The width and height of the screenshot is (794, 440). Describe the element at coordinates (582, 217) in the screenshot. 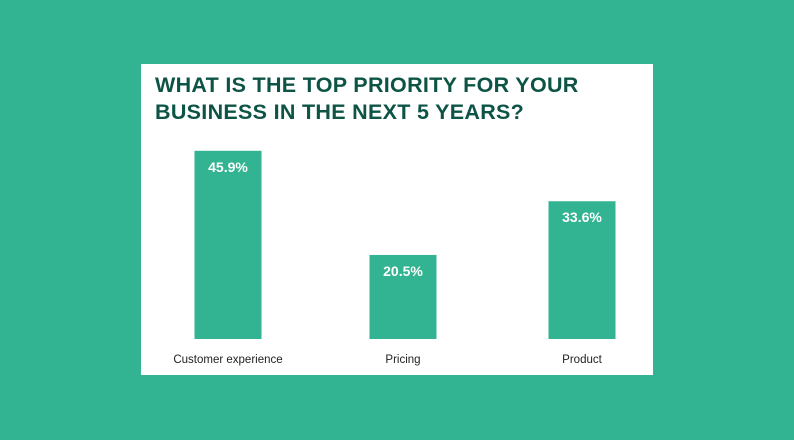

I see `data-label: 33.6%` at that location.